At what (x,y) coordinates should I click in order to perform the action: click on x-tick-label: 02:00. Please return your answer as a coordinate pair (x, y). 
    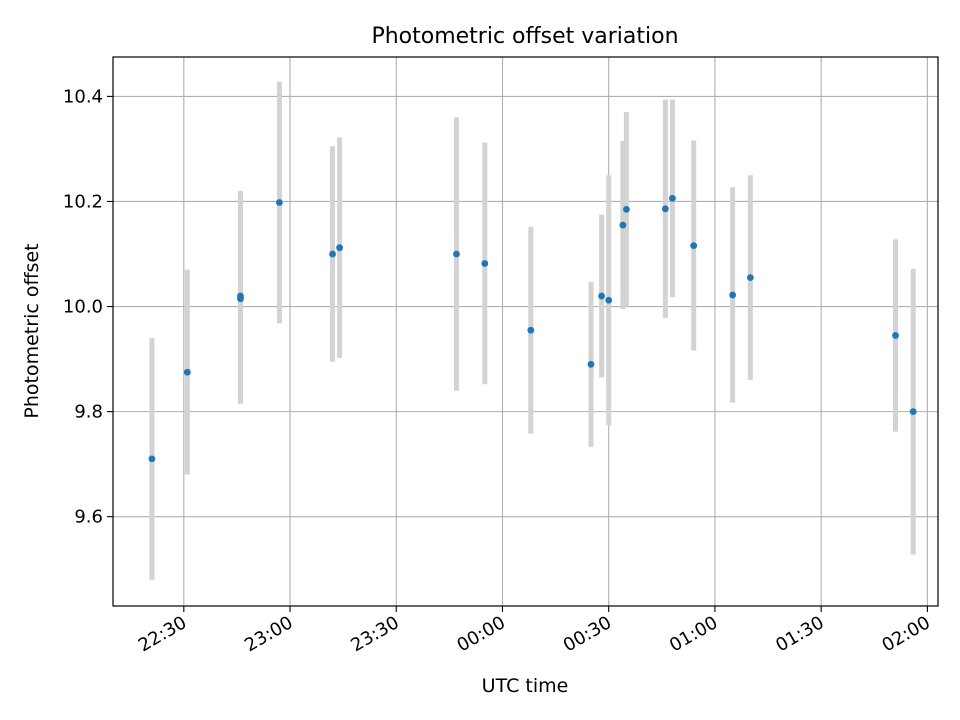
    Looking at the image, I should click on (905, 634).